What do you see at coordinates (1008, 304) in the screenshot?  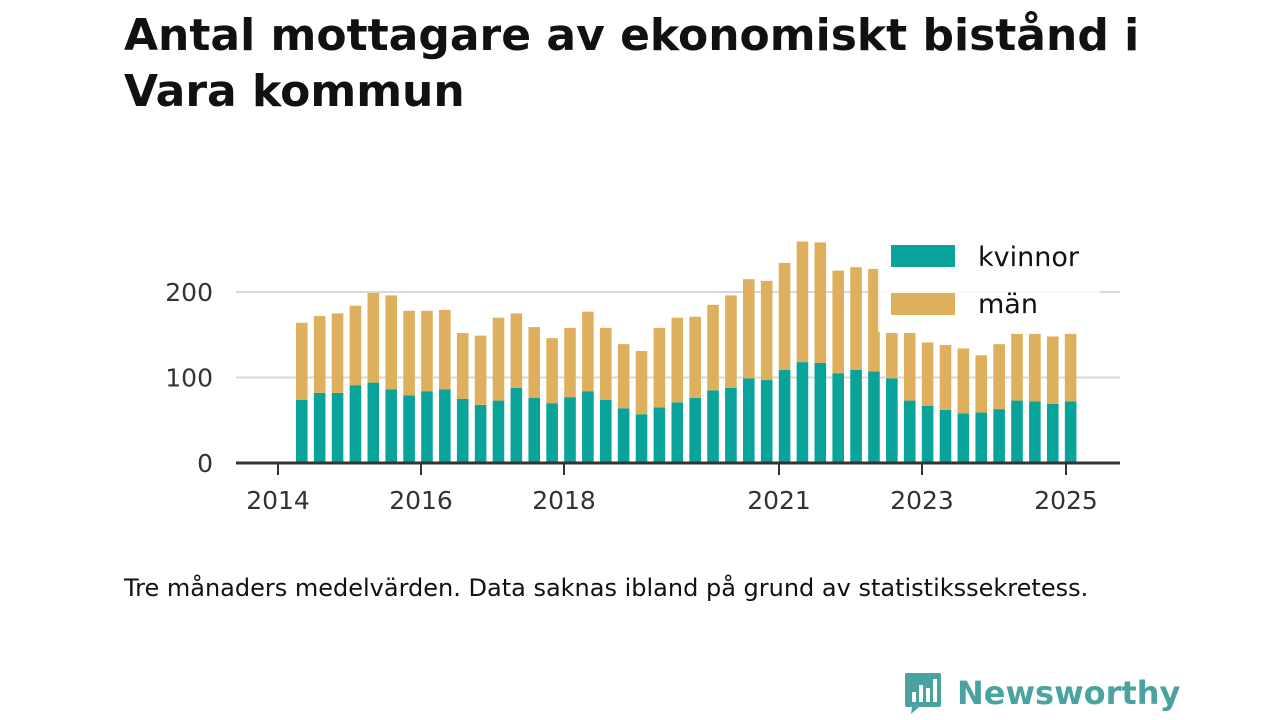 I see `legend-label-man: män` at bounding box center [1008, 304].